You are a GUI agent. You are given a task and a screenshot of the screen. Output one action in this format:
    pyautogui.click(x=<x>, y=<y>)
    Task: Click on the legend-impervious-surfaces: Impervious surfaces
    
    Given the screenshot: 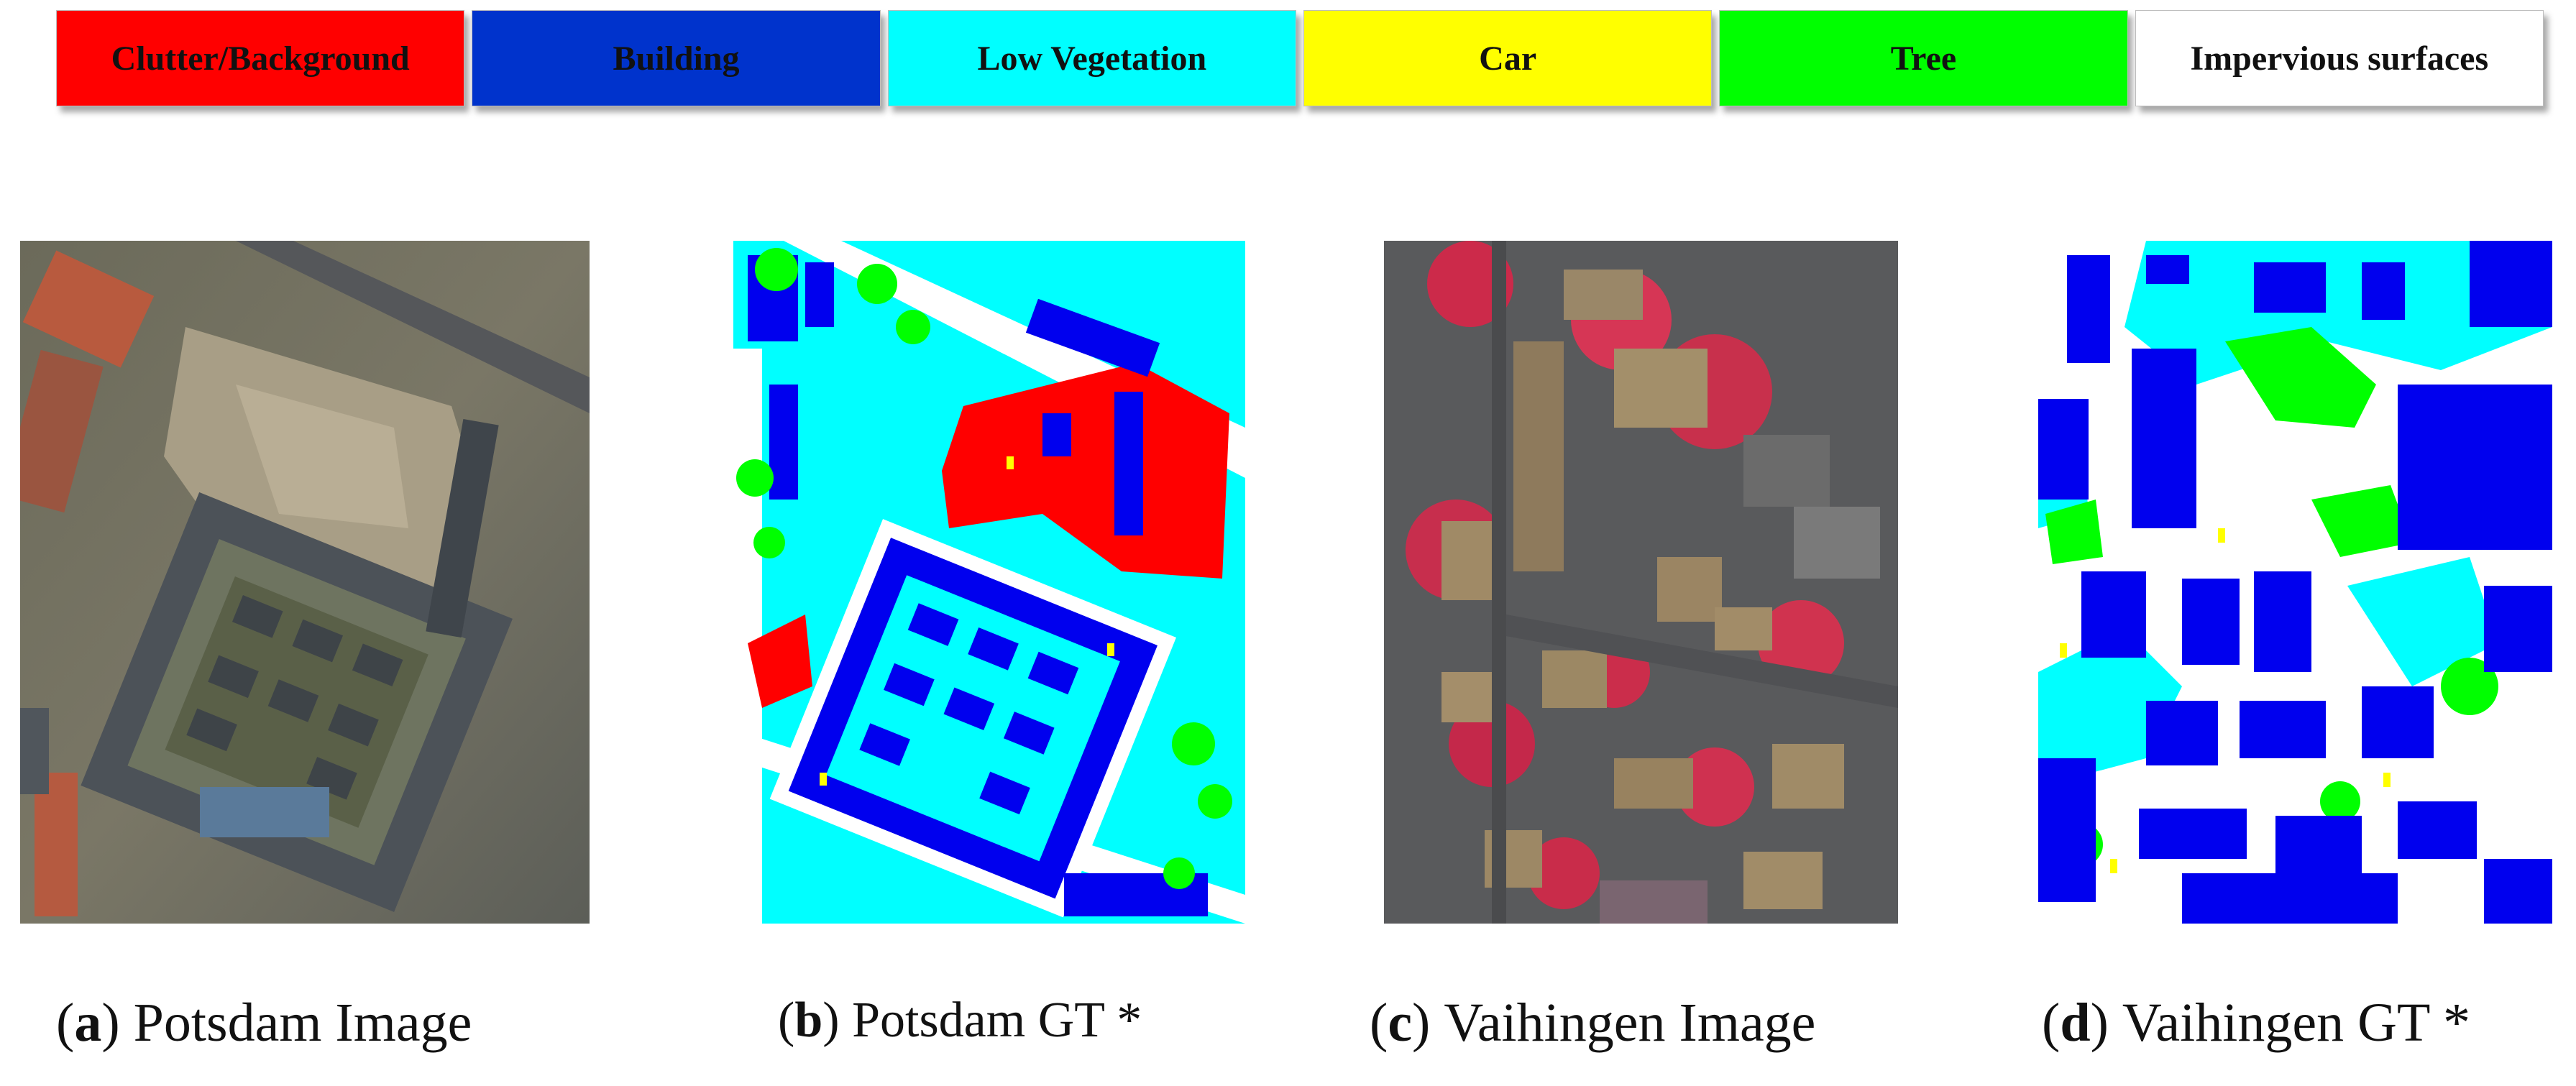 What is the action you would take?
    pyautogui.click(x=2339, y=58)
    